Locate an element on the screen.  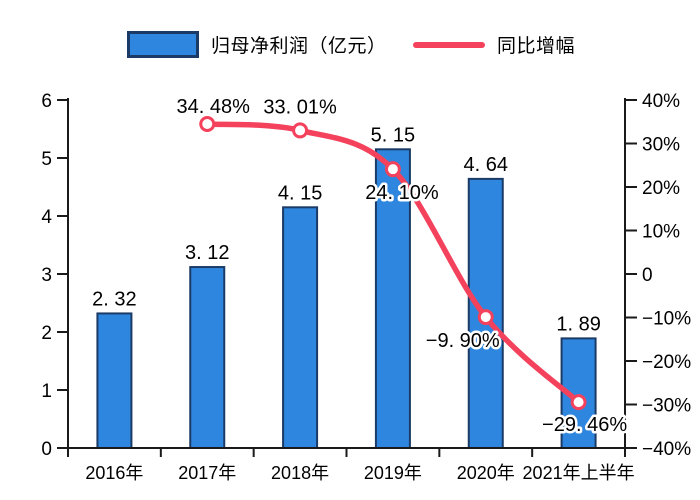
line-legend-label: 同比增幅 is located at coordinates (536, 46).